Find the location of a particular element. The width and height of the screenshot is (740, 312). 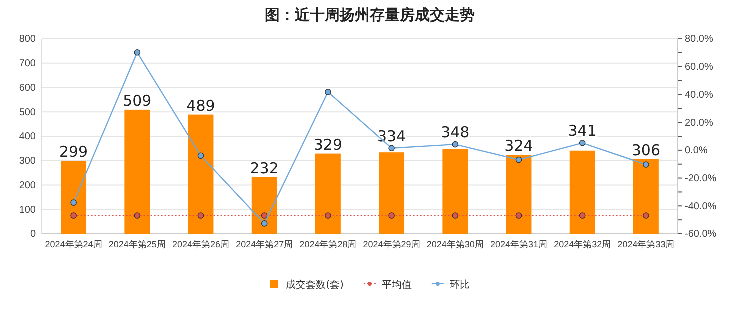

chart-title: 图：近十周扬州存量房成交走势 is located at coordinates (370, 15).